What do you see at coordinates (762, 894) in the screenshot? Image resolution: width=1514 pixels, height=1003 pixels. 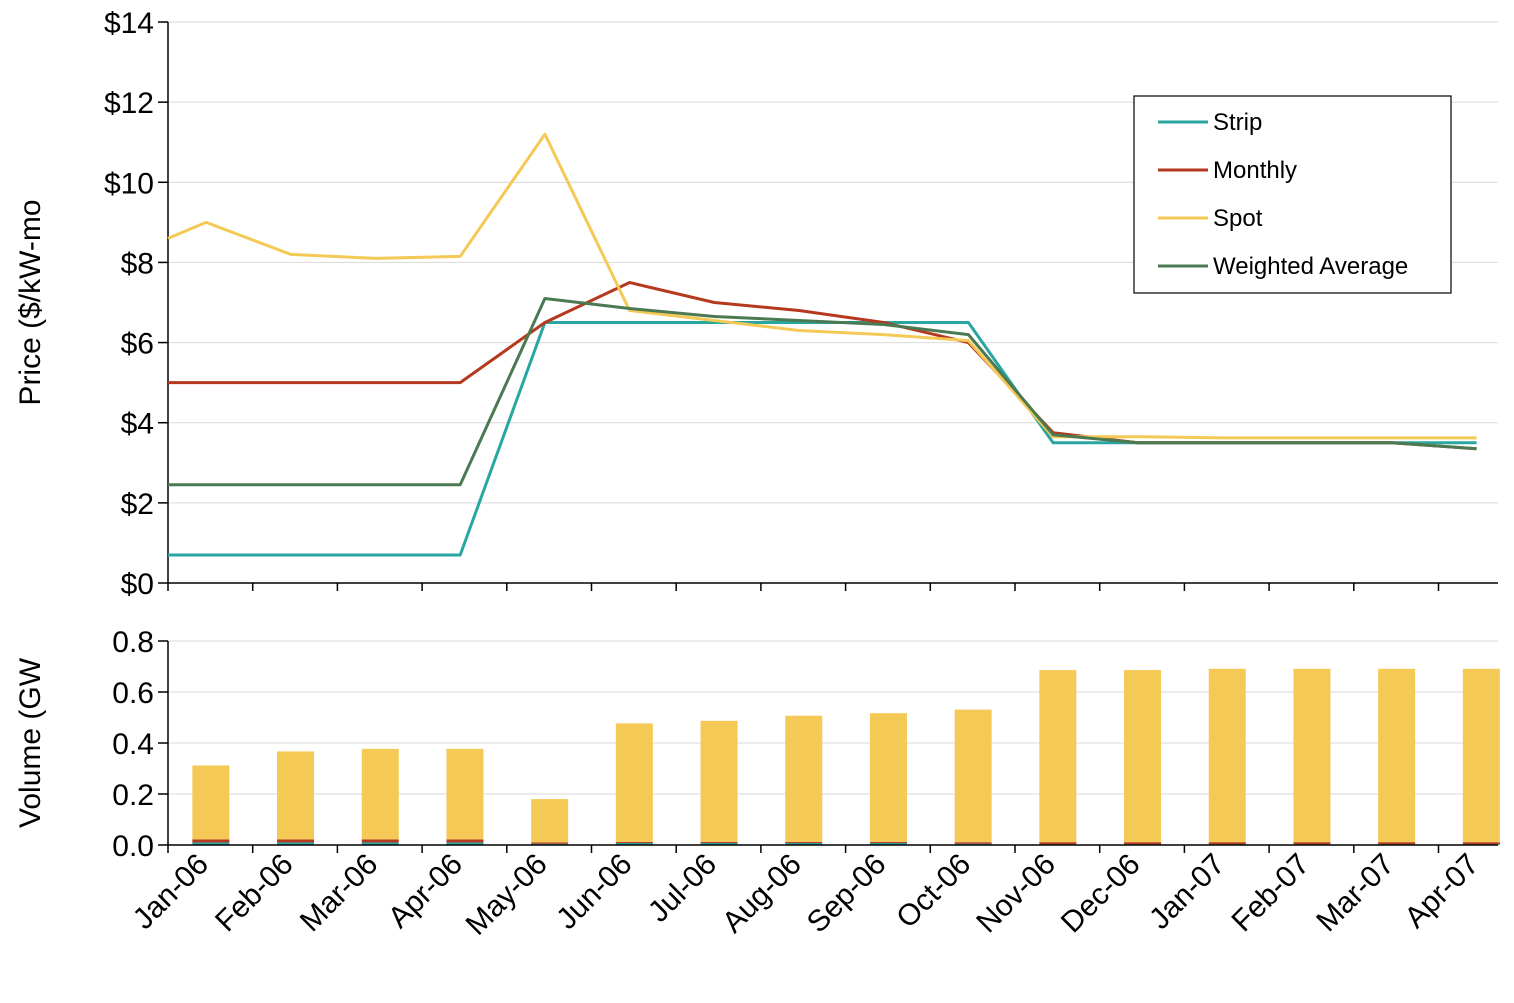 I see `x-category-label: Aug-06` at bounding box center [762, 894].